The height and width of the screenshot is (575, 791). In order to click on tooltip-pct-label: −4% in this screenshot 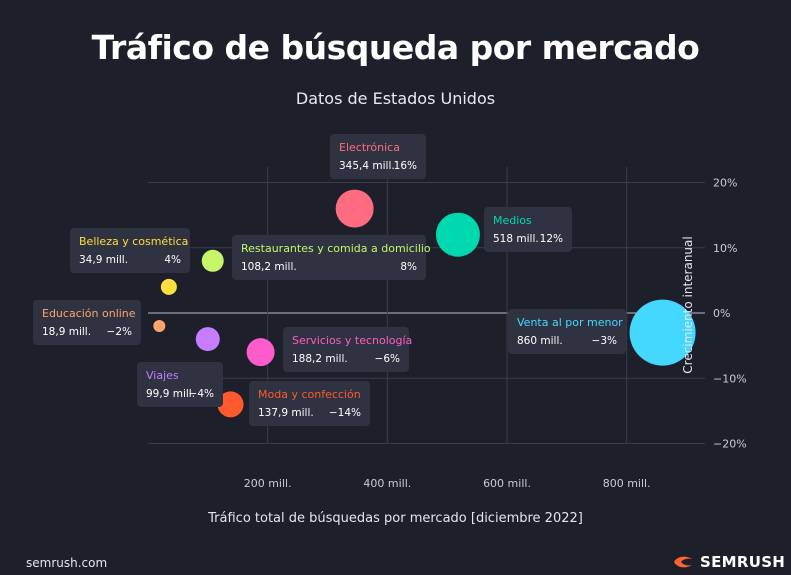, I will do `click(201, 394)`.